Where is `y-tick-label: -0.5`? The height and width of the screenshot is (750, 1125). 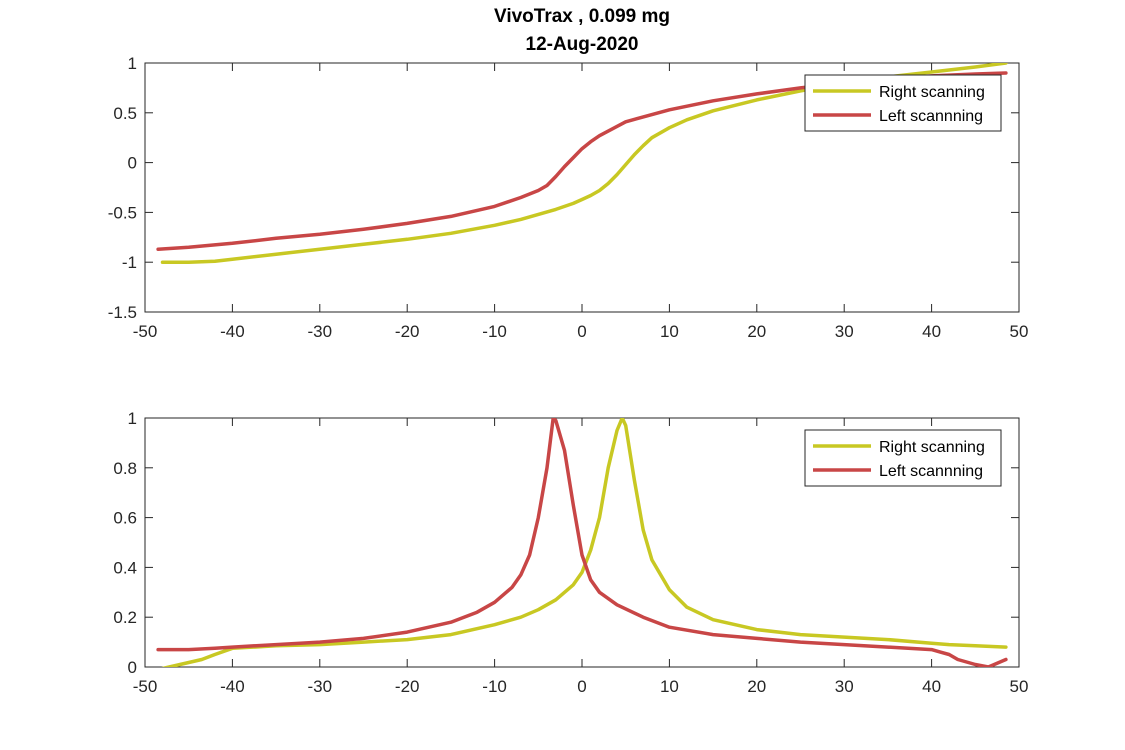 y-tick-label: -0.5 is located at coordinates (122, 212).